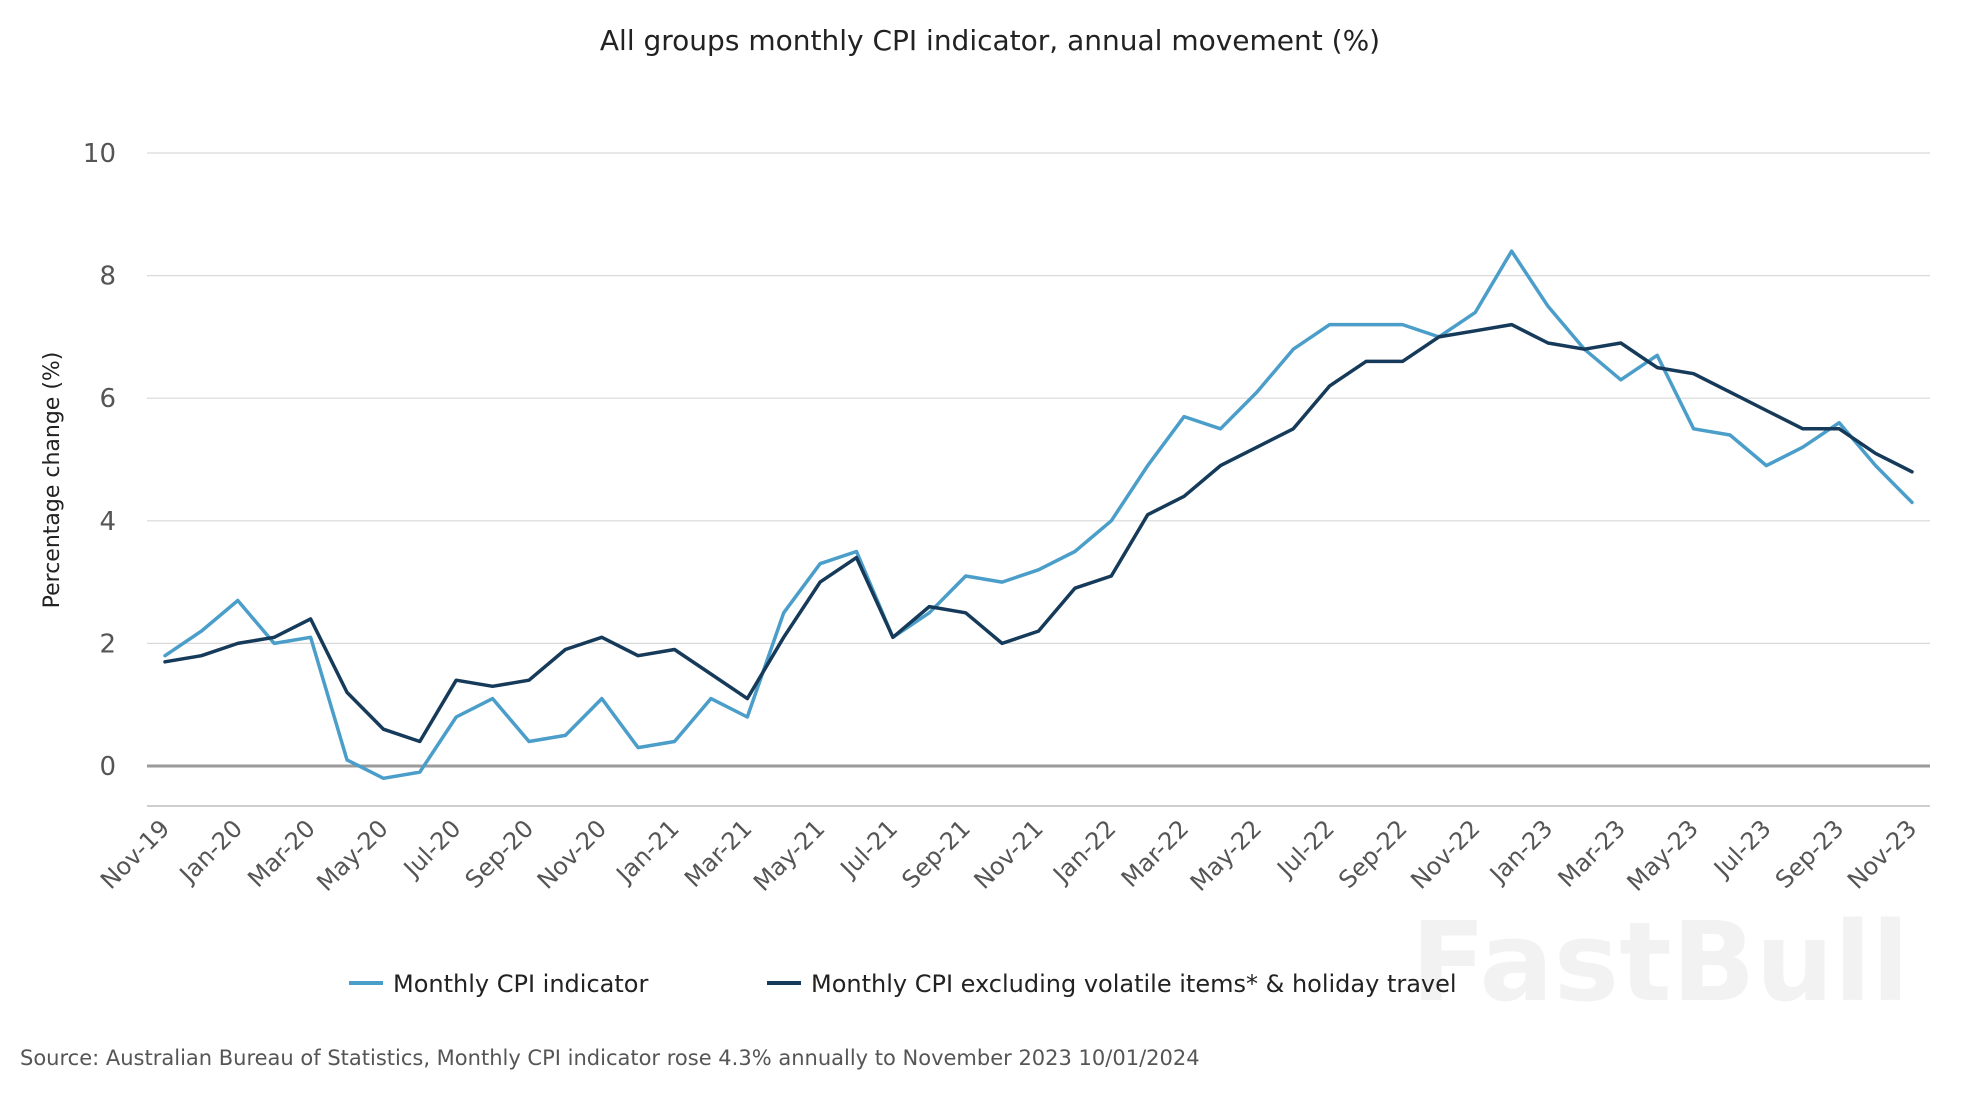 Image resolution: width=1980 pixels, height=1100 pixels. Describe the element at coordinates (135, 854) in the screenshot. I see `x-tick-label: Nov-19` at that location.